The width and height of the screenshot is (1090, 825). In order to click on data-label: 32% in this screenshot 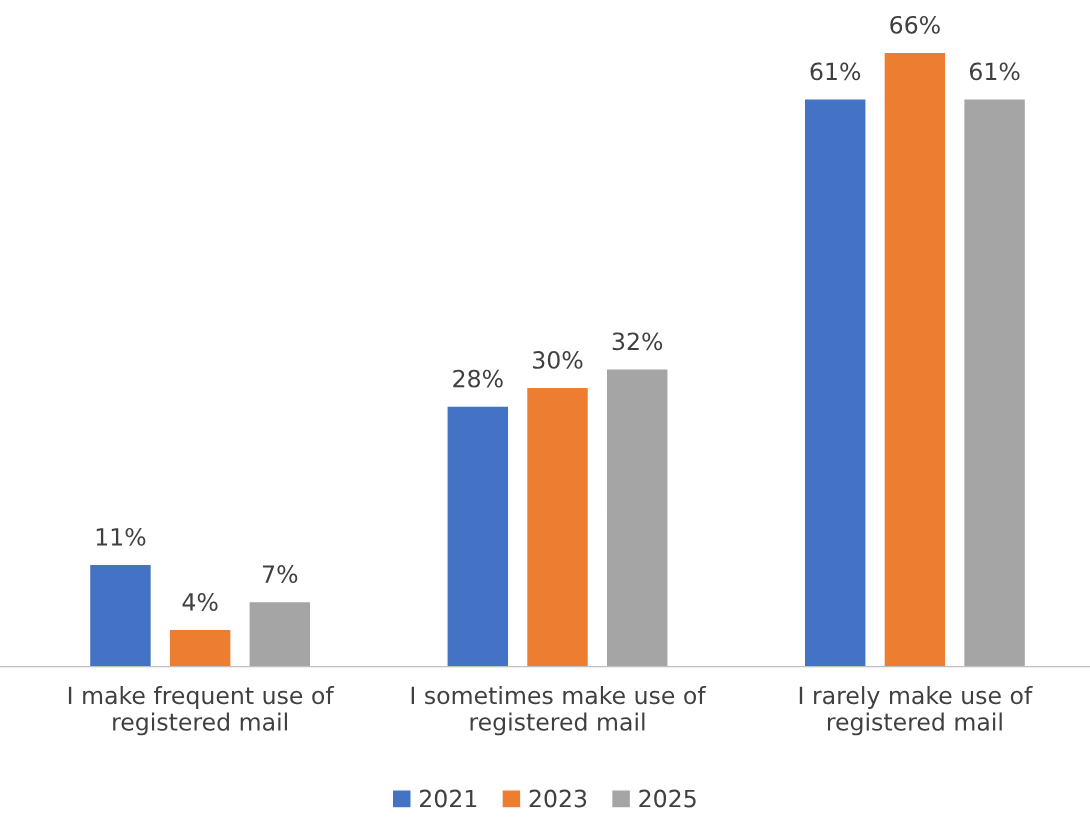, I will do `click(637, 341)`.